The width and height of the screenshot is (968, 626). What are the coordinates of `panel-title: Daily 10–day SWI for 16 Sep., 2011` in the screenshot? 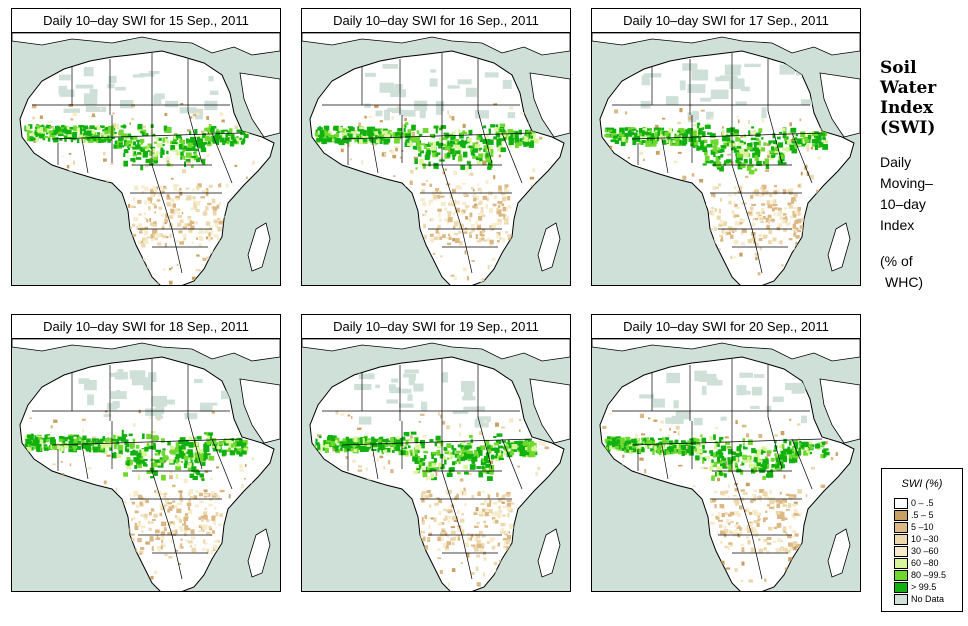 It's located at (436, 20).